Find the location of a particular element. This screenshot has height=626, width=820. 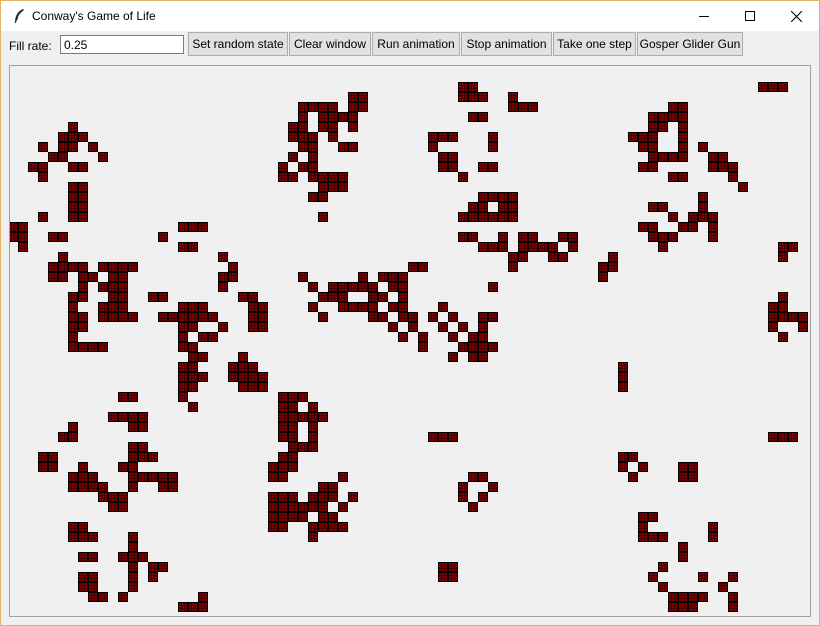

maximize-button is located at coordinates (750, 16).